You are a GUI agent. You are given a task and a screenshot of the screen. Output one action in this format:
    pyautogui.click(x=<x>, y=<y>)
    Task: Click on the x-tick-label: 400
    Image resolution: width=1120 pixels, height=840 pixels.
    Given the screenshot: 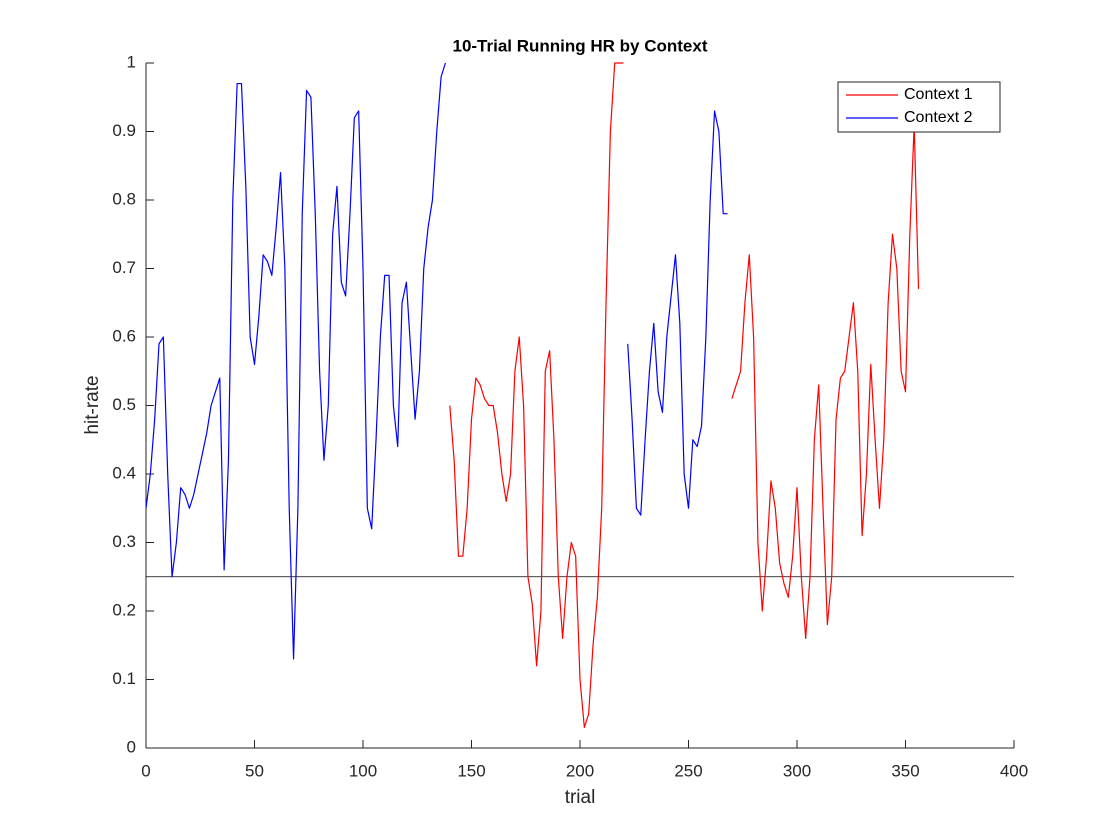 What is the action you would take?
    pyautogui.click(x=1014, y=770)
    